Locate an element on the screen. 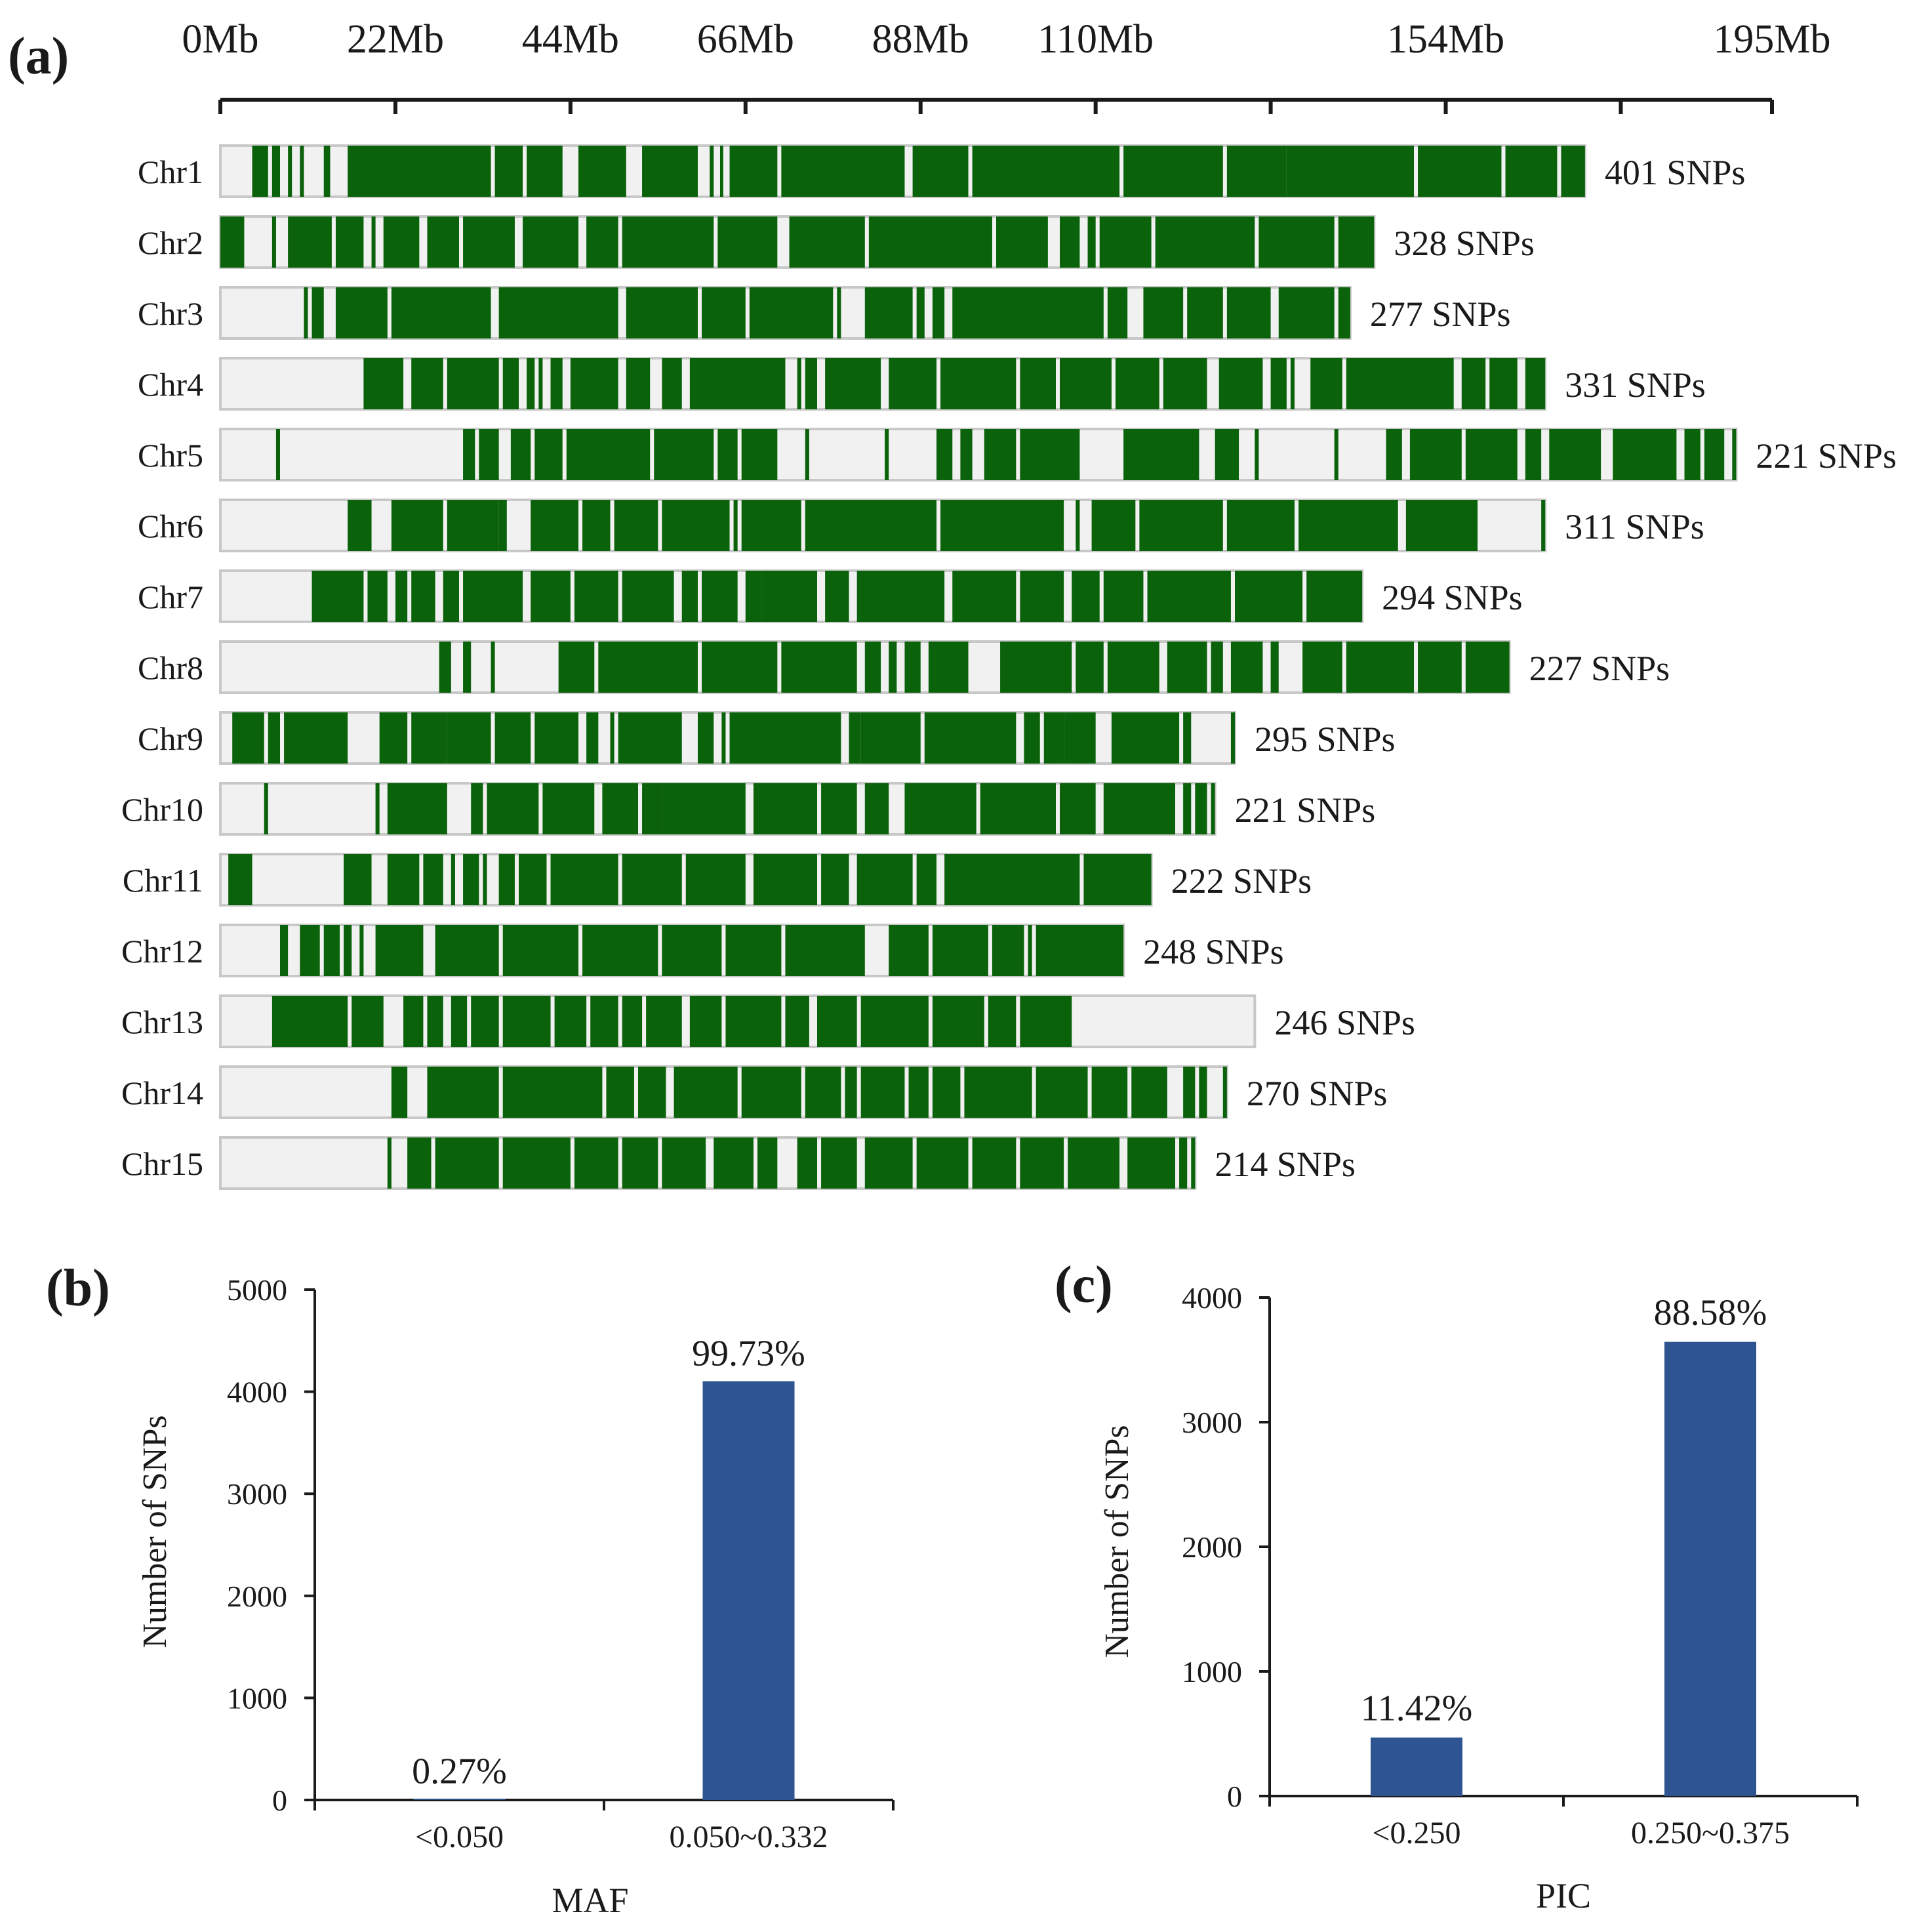 The image size is (1932, 1922). mb-scale-axis: 0Mb 22Mb 44Mb 66Mb 88Mb 110Mb 154Mb 195Mb is located at coordinates (1006, 65).